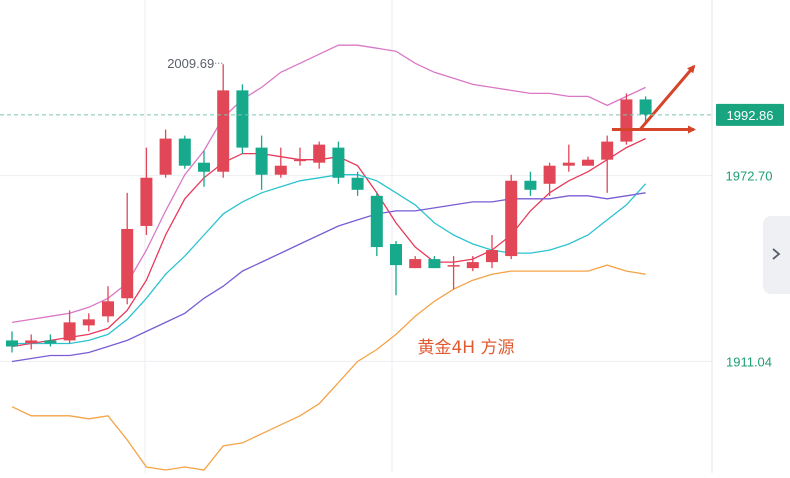  Describe the element at coordinates (667, 97) in the screenshot. I see `forecast-up-arrow` at that location.